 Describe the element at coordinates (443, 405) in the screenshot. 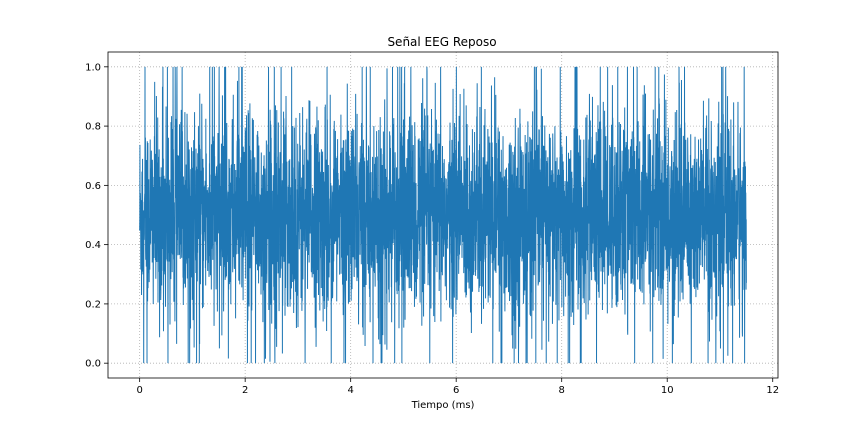

I see `x-axis-label: Tiempo (ms)` at that location.